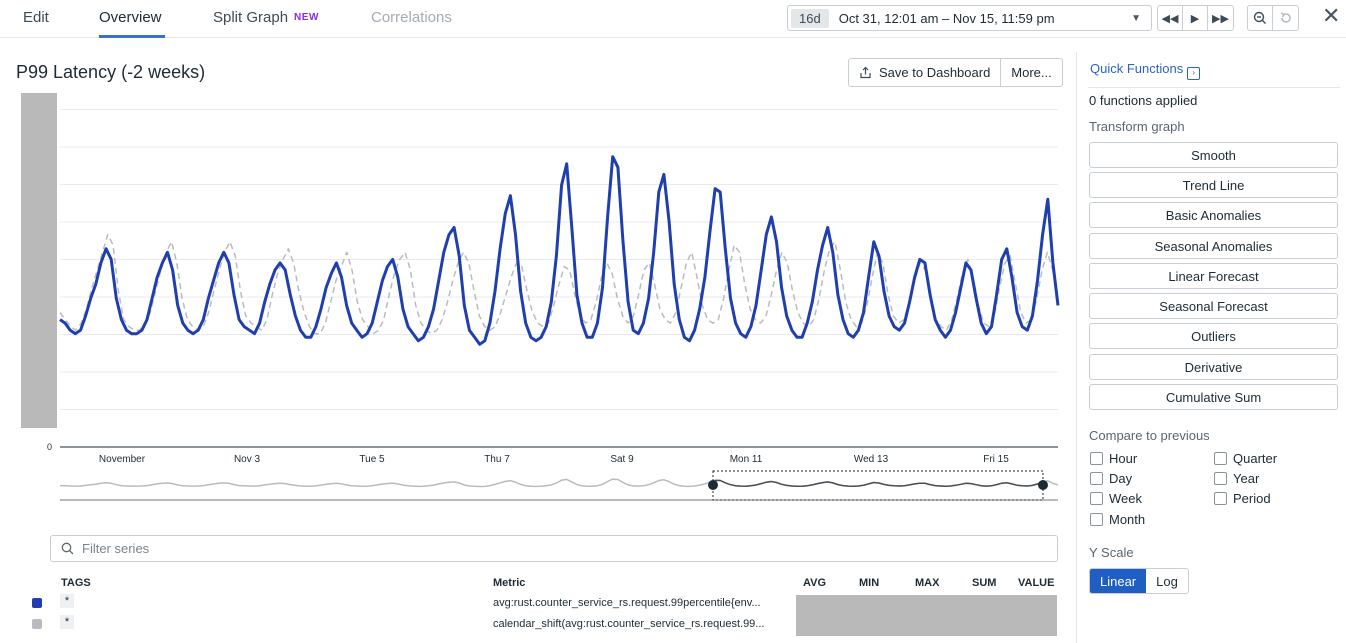 Image resolution: width=1346 pixels, height=643 pixels. Describe the element at coordinates (67, 548) in the screenshot. I see `search-icon` at that location.